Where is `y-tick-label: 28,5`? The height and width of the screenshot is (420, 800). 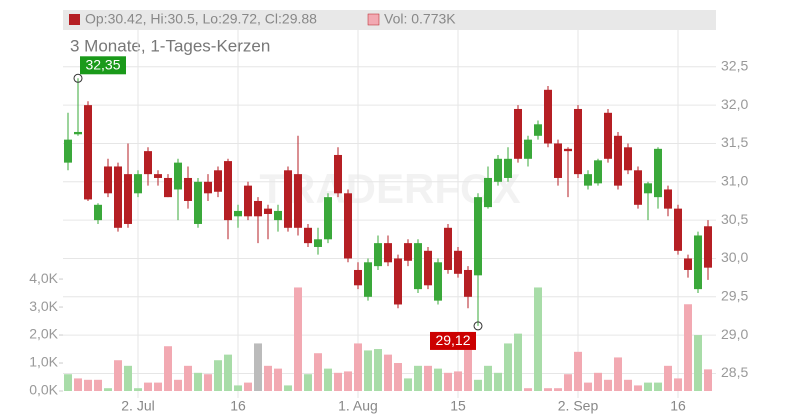 y-tick-label: 28,5 is located at coordinates (734, 372).